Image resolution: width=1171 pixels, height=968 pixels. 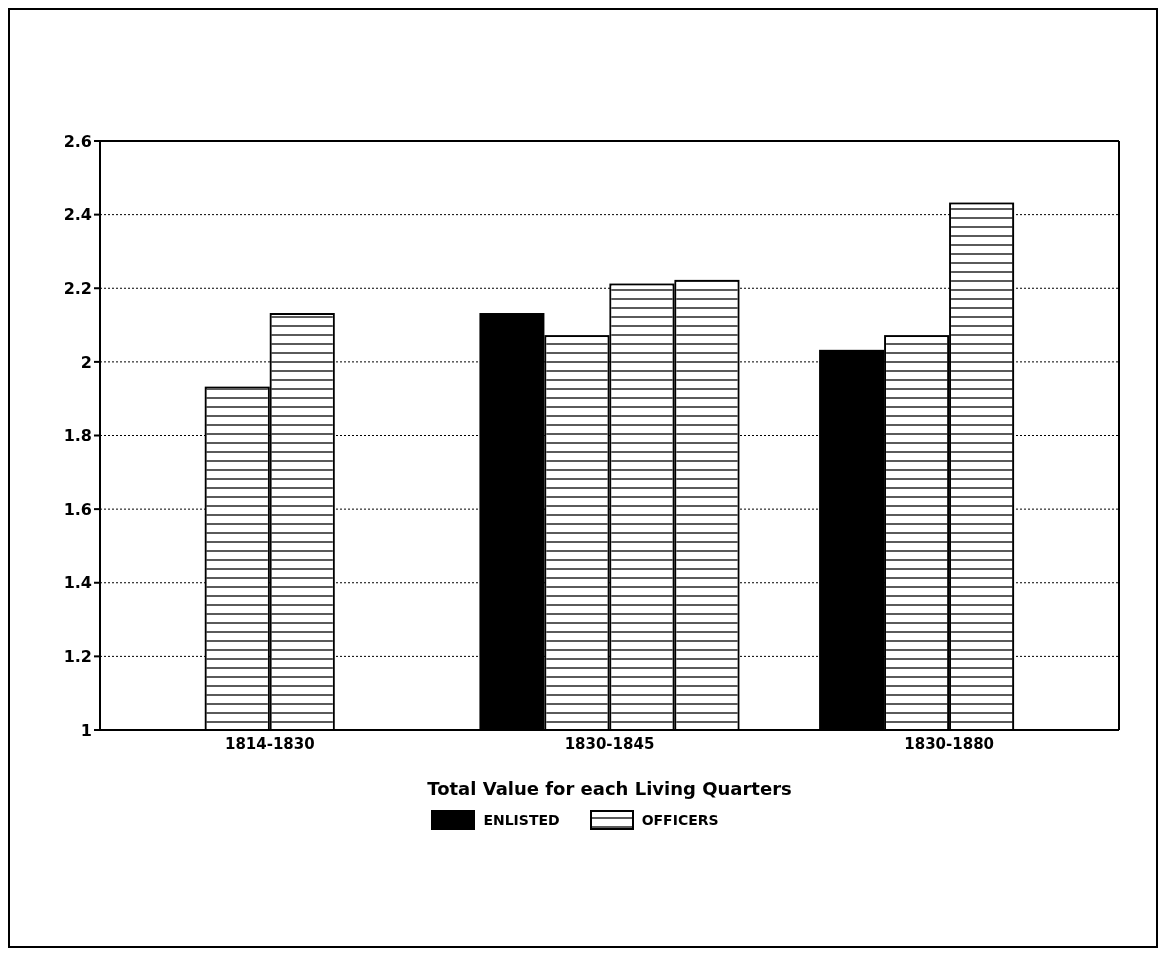 I want to click on x-axis-title: Total Value for each Living Quarters, so click(x=609, y=788).